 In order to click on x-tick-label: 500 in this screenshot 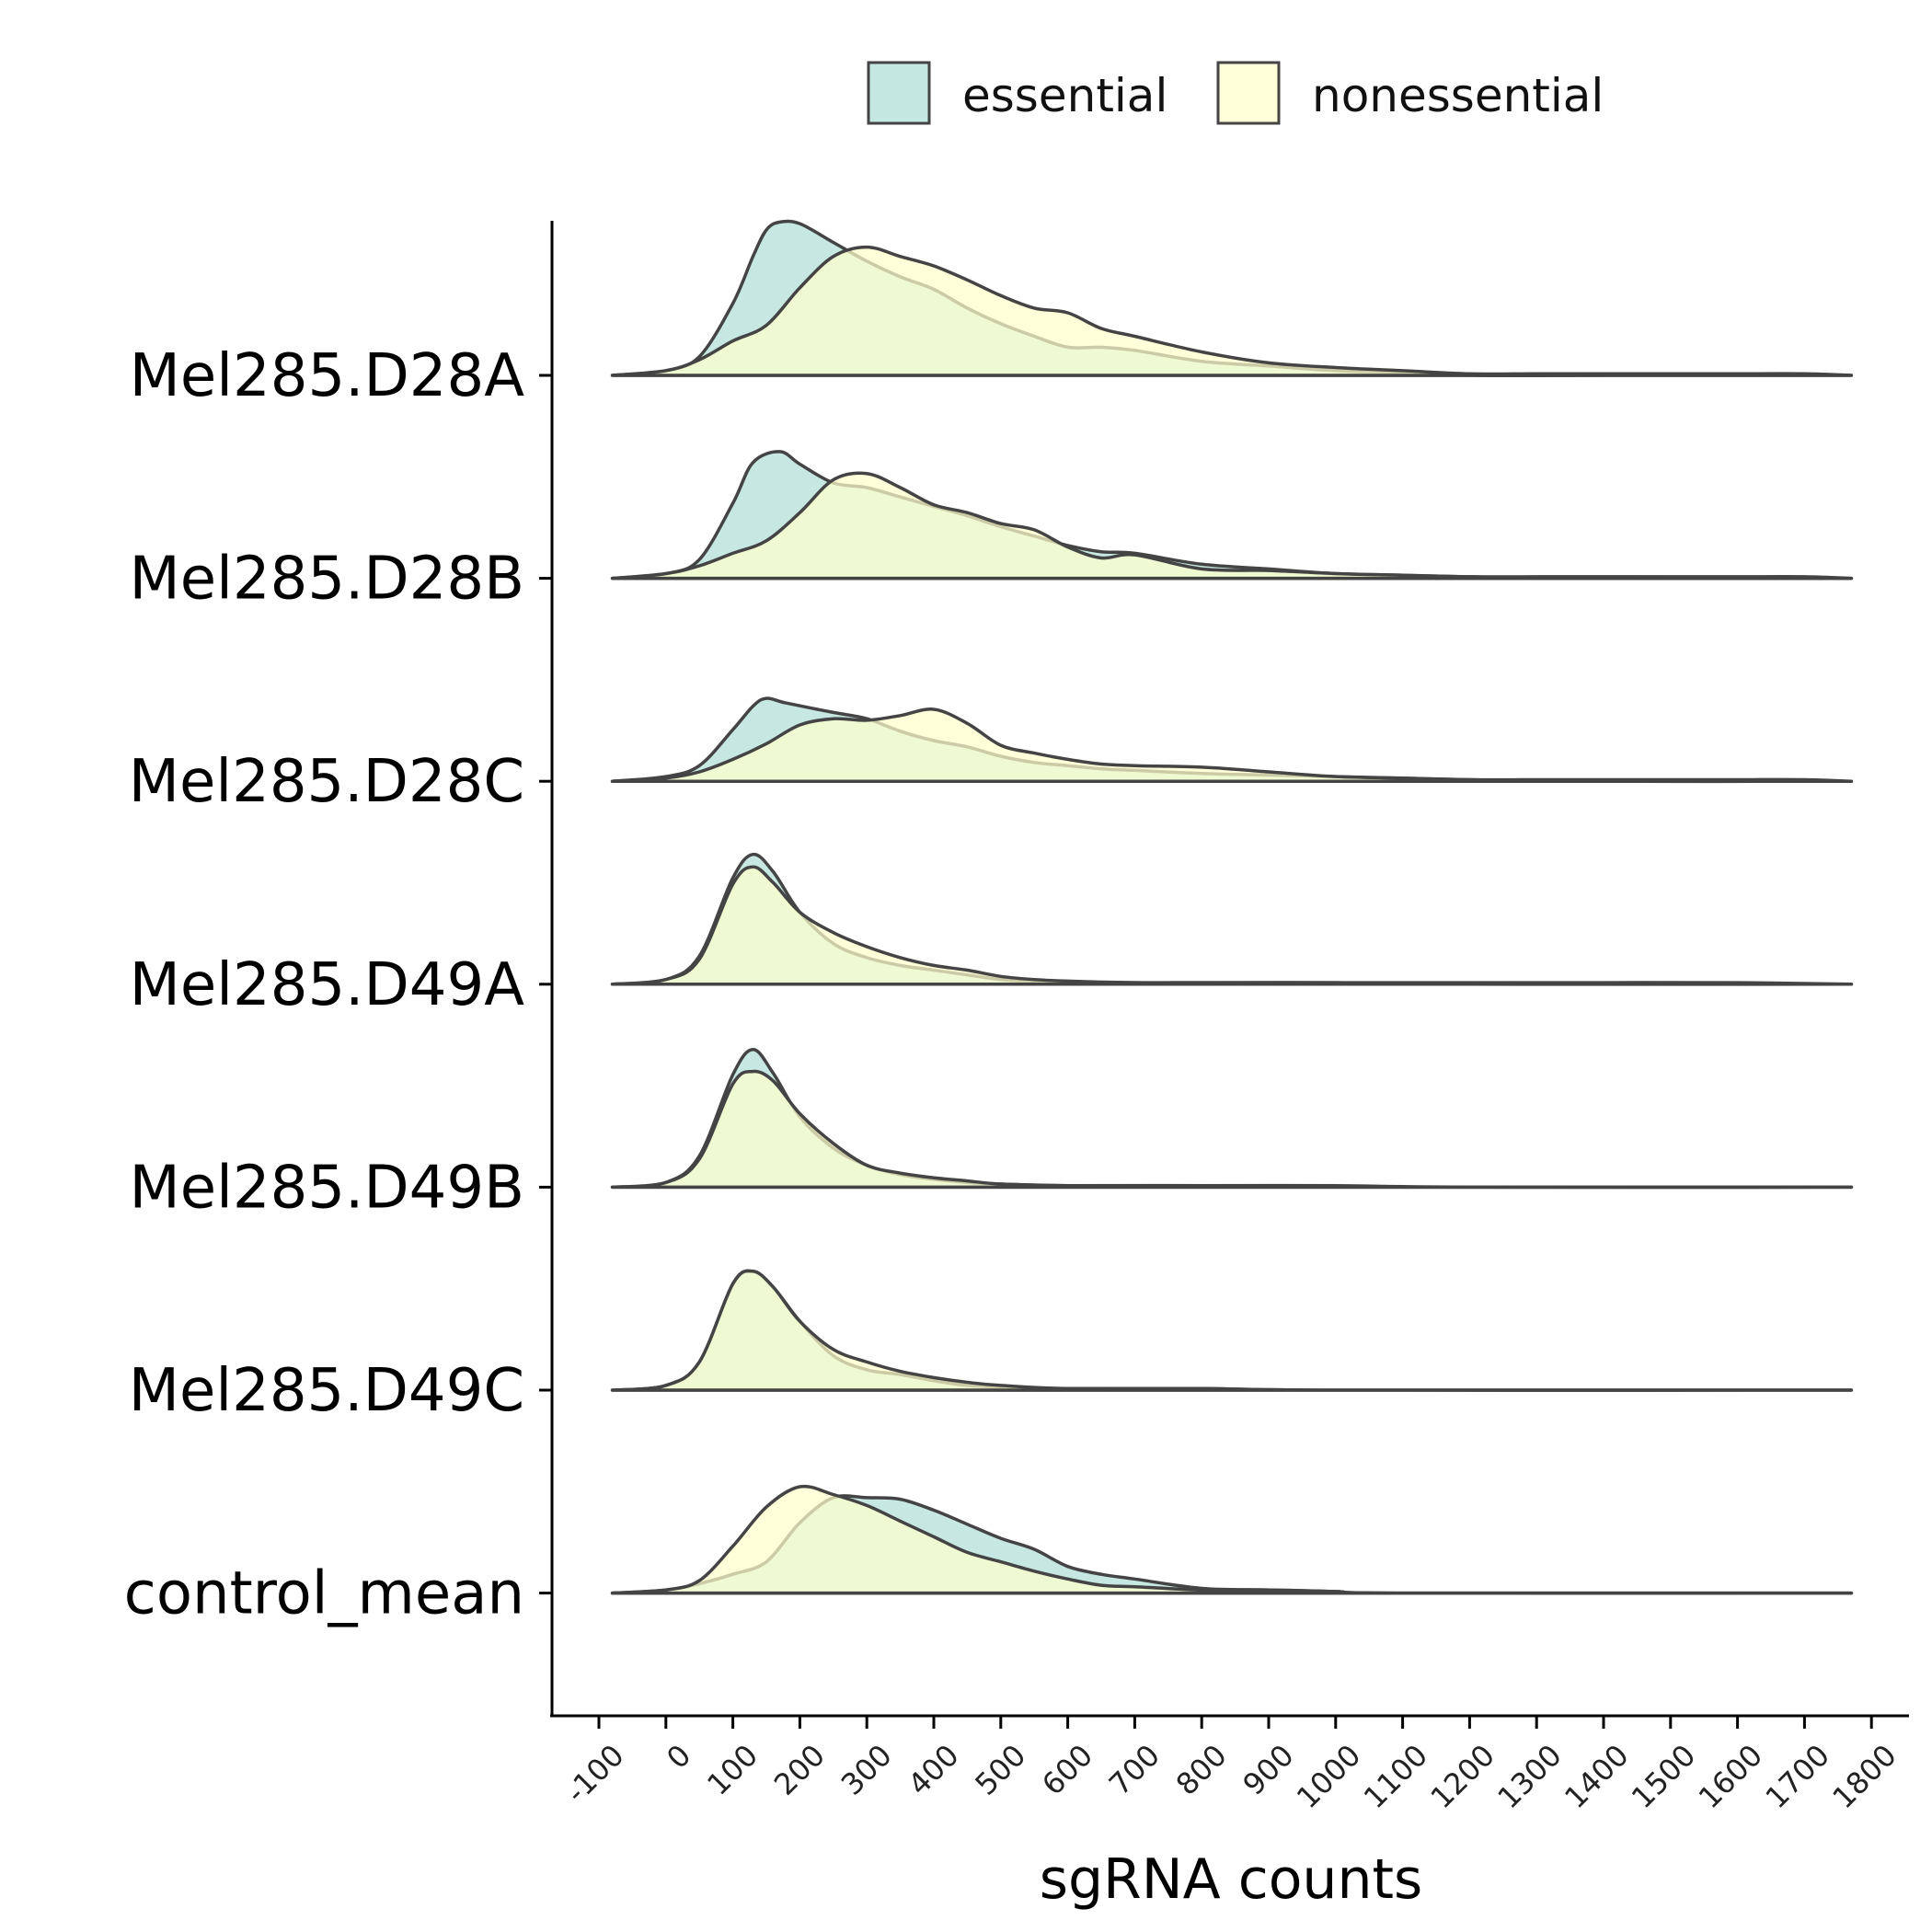, I will do `click(1000, 1770)`.